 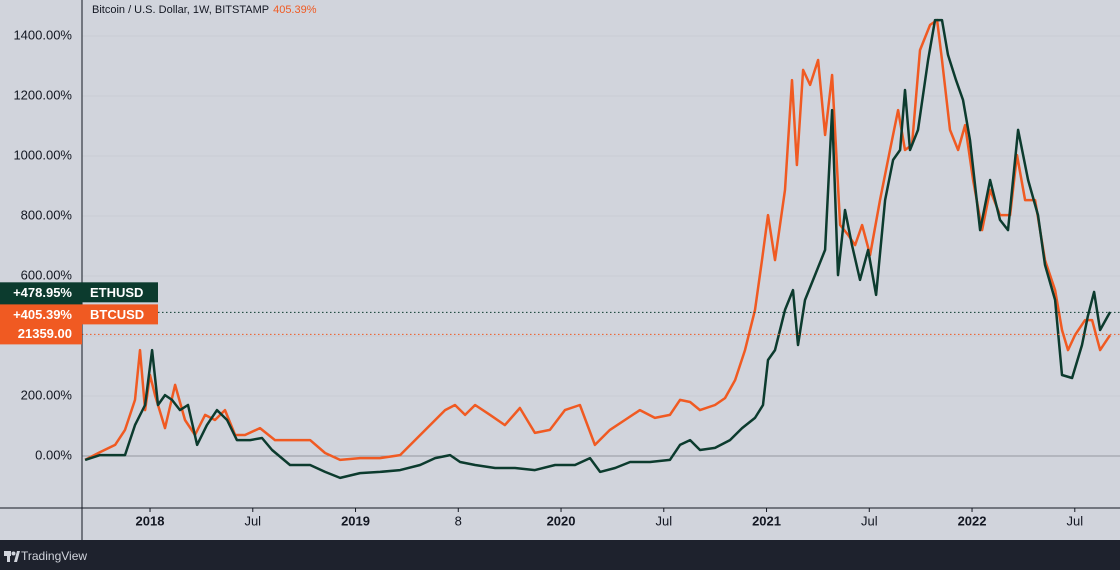 I want to click on y-tick-label: 0.00%, so click(x=53, y=454).